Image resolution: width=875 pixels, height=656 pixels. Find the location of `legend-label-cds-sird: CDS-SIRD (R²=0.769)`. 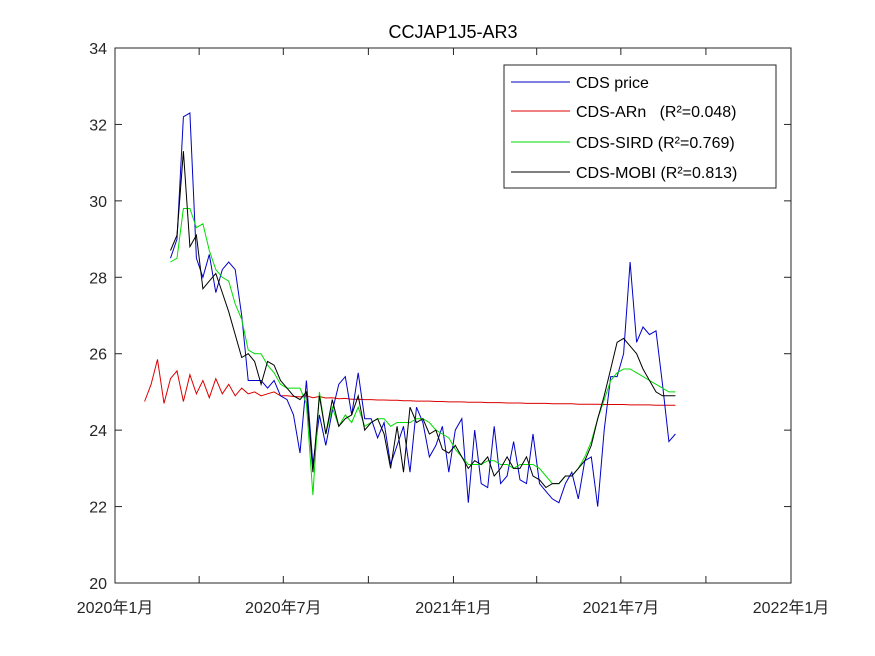

legend-label-cds-sird: CDS-SIRD (R²=0.769) is located at coordinates (655, 143).